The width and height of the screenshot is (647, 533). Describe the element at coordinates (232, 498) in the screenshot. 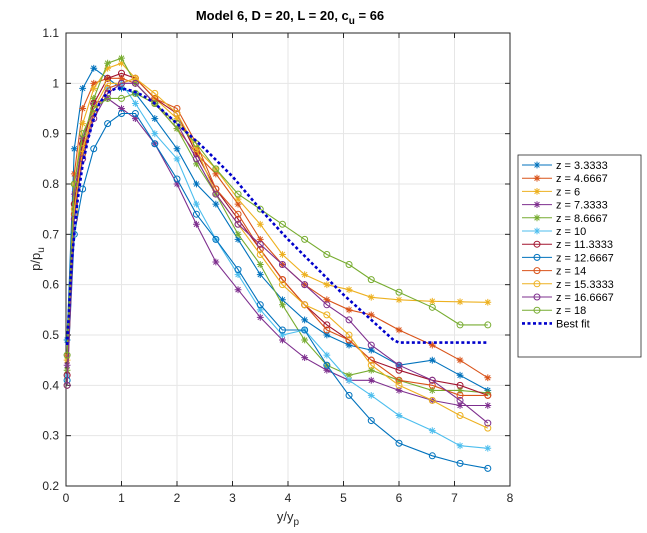

I see `x-tick-label: 3` at that location.